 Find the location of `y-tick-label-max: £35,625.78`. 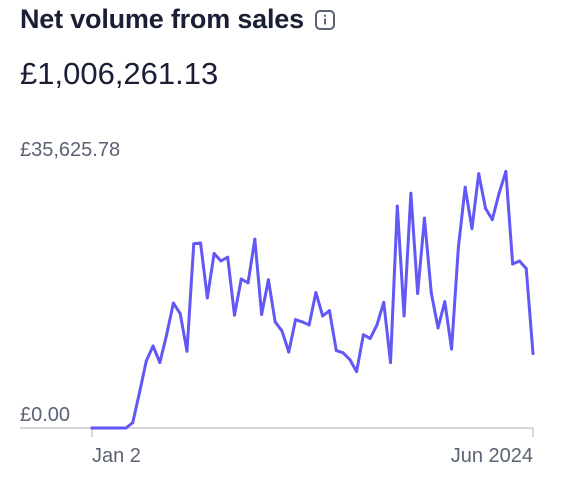

y-tick-label-max: £35,625.78 is located at coordinates (70, 150).